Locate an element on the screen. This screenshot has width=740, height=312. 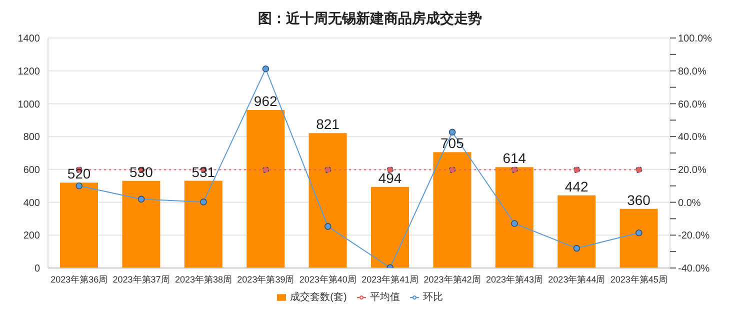
data-label: 962 is located at coordinates (266, 100).